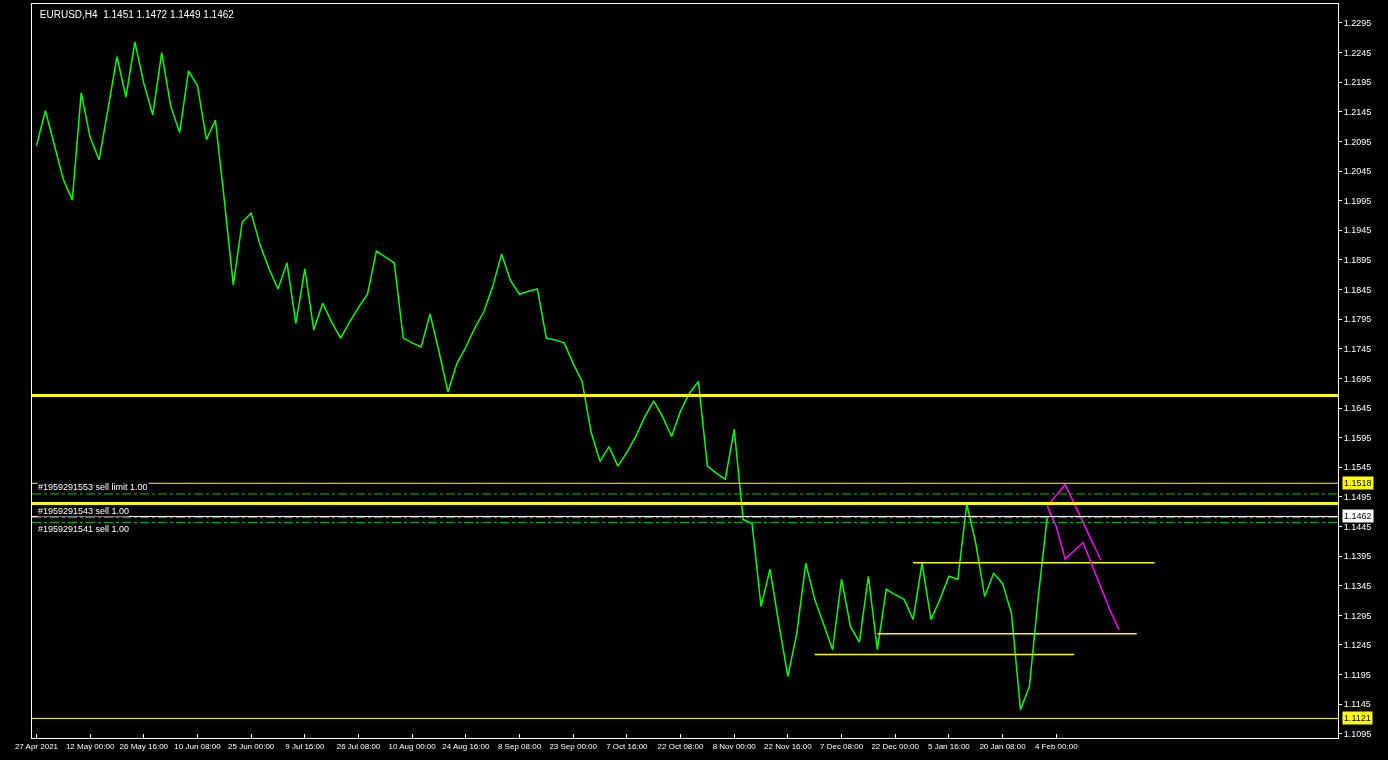 Image resolution: width=1388 pixels, height=760 pixels. I want to click on x-tick-label: 8 Nov 00:00, so click(734, 746).